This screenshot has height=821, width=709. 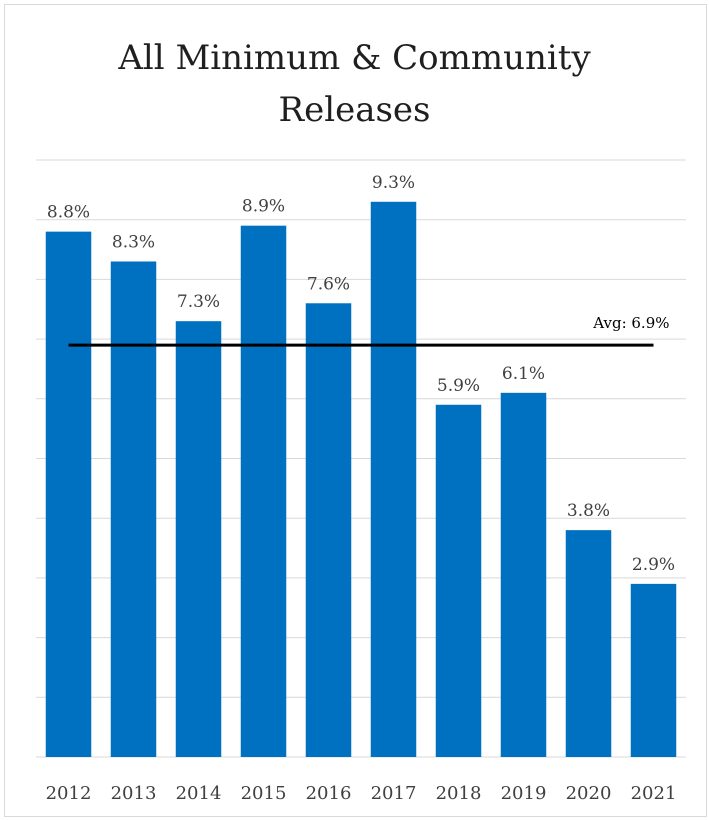 I want to click on data-label: 7.3%, so click(x=198, y=302).